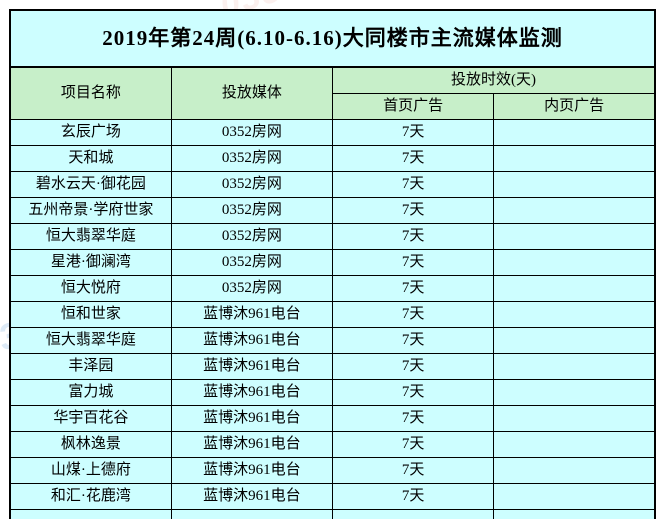 This screenshot has width=661, height=519. I want to click on column-header-inner-ad: 内页广告, so click(574, 106).